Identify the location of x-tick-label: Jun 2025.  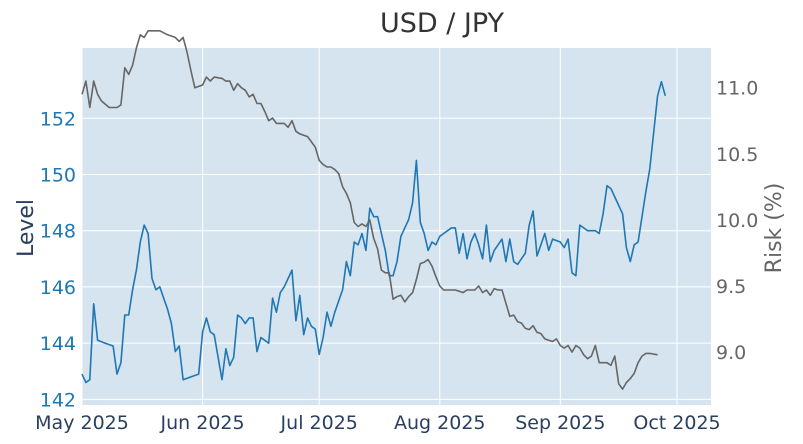
(202, 423).